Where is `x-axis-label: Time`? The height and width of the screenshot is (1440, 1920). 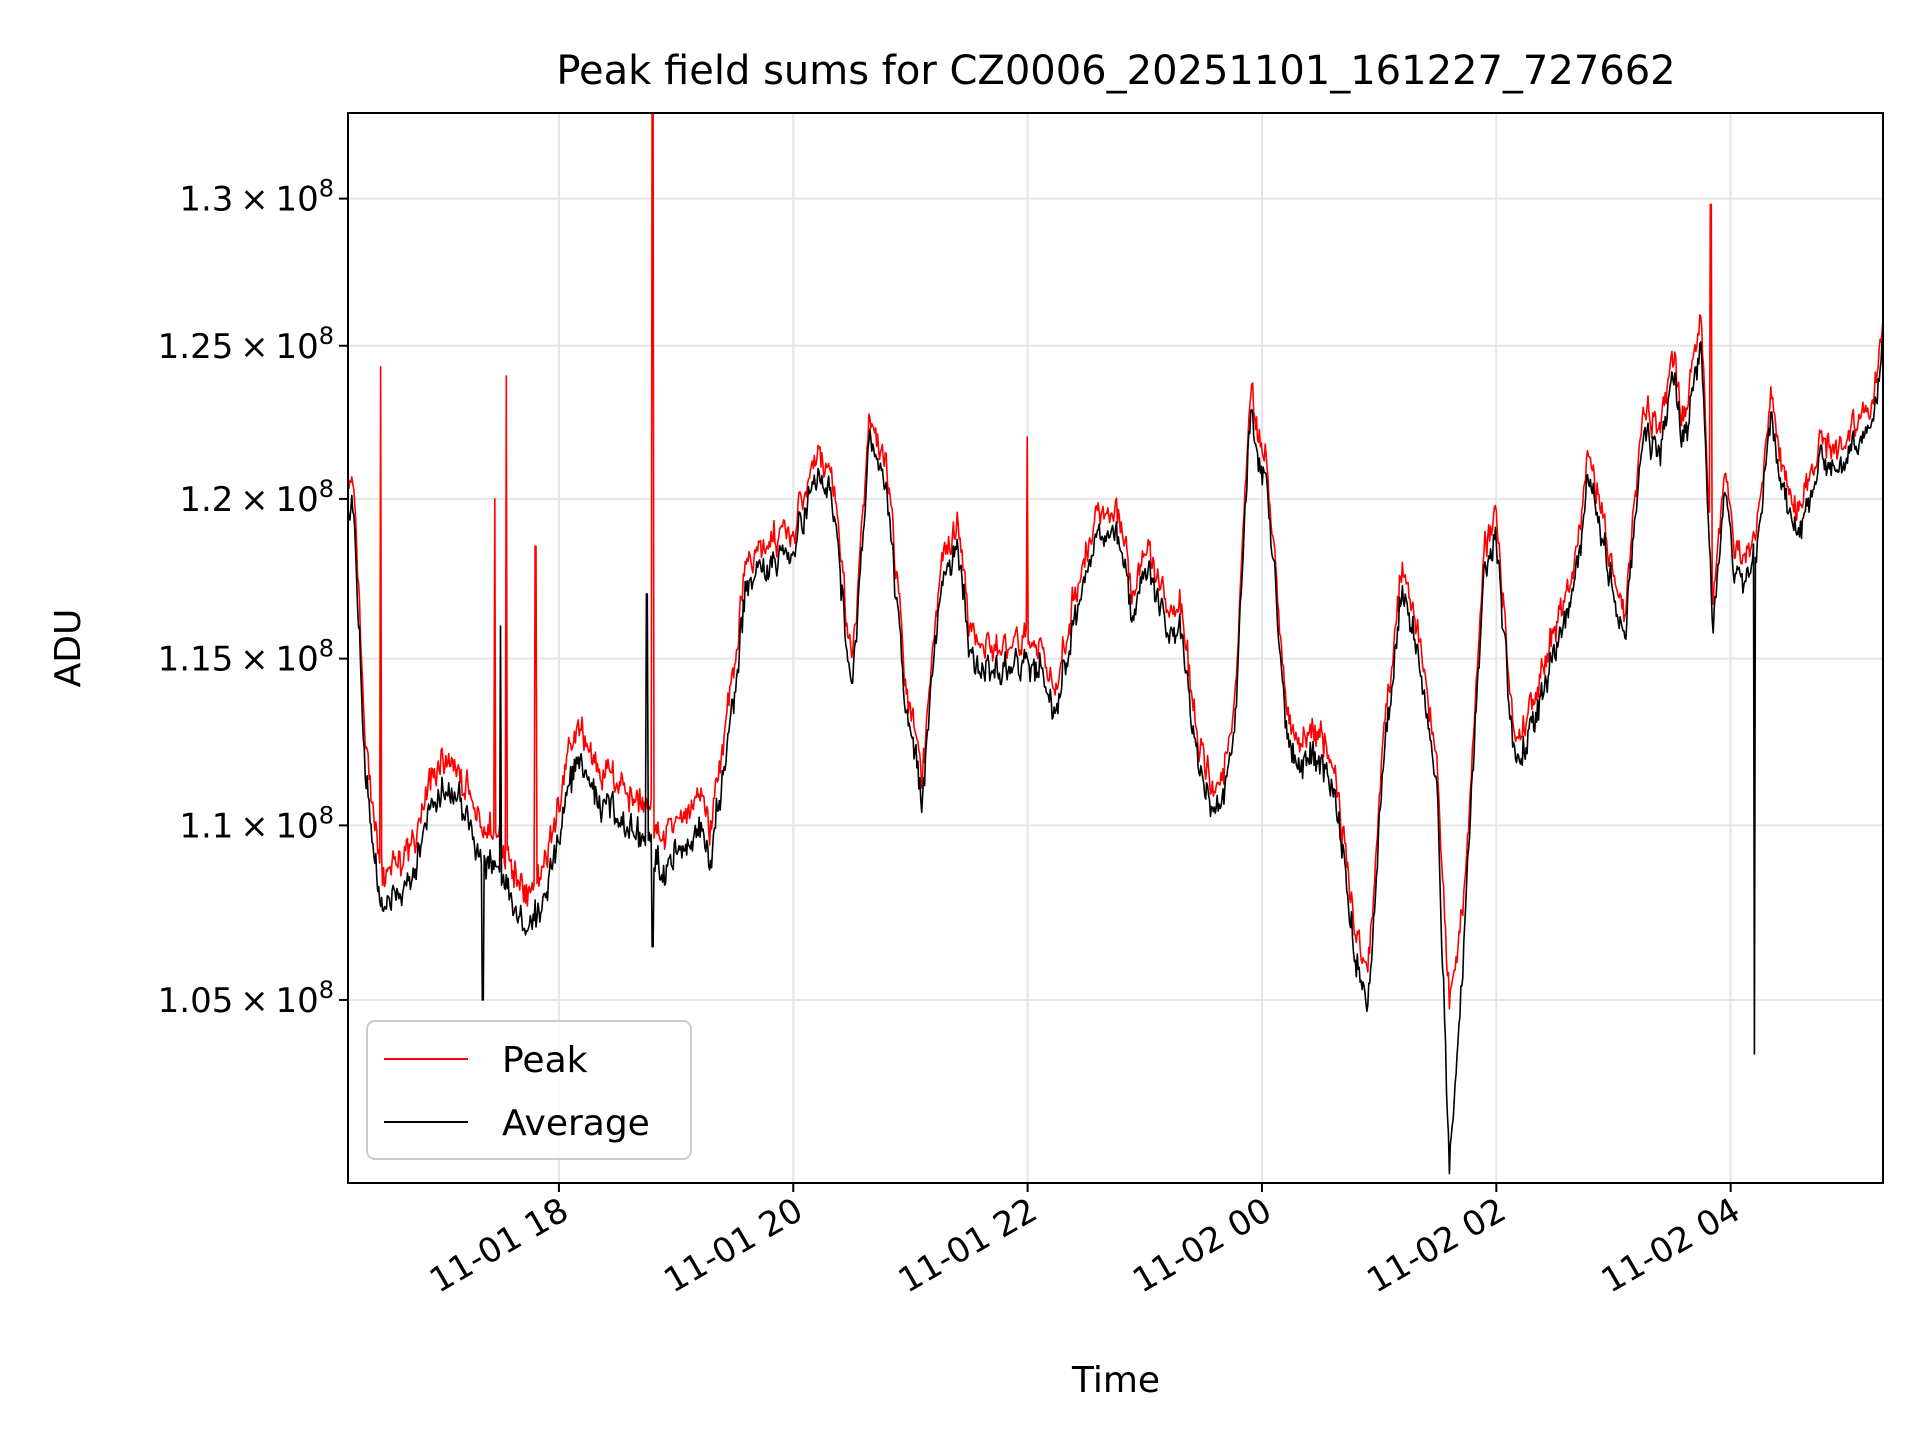
x-axis-label: Time is located at coordinates (1115, 1380).